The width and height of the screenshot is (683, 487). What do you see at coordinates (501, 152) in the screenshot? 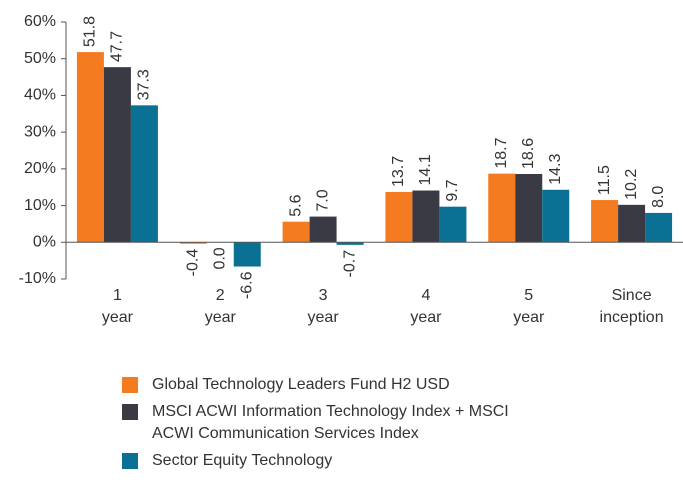
I see `value-label: 18.7` at bounding box center [501, 152].